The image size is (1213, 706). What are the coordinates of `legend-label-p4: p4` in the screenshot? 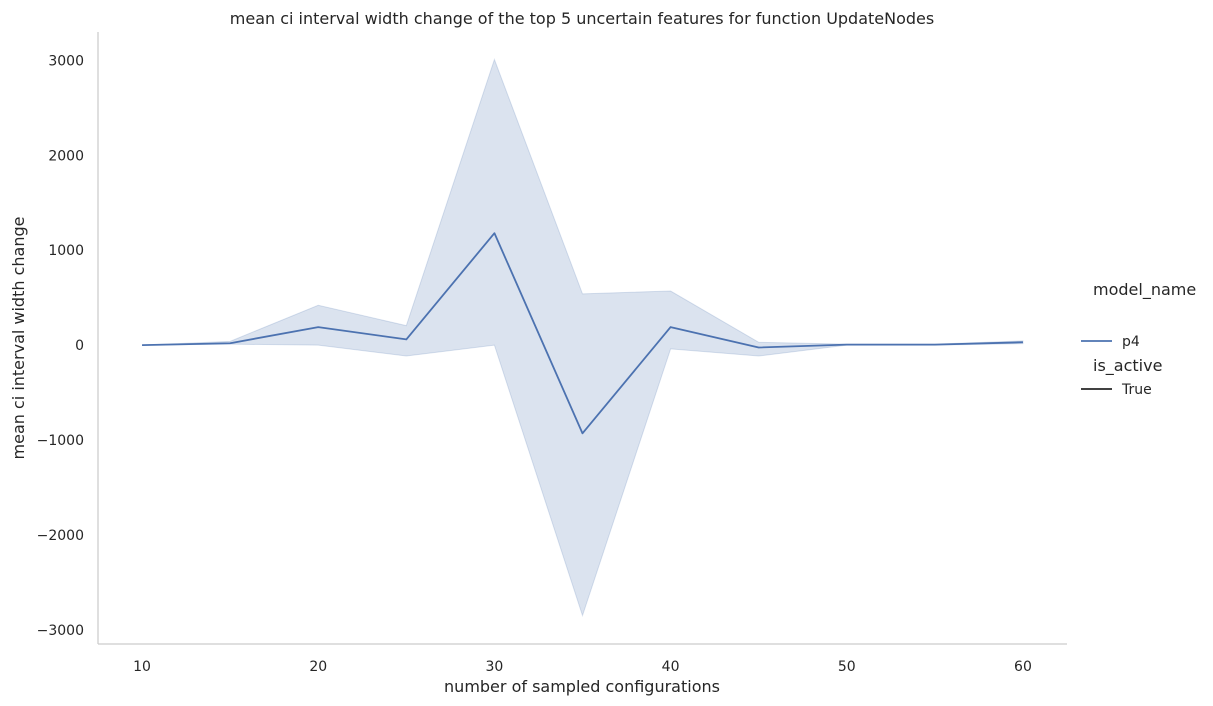 It's located at (1131, 342).